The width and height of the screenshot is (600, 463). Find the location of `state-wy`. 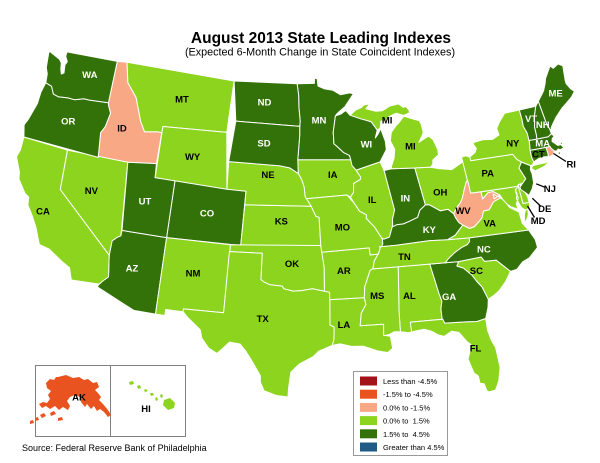

state-wy is located at coordinates (191, 158).